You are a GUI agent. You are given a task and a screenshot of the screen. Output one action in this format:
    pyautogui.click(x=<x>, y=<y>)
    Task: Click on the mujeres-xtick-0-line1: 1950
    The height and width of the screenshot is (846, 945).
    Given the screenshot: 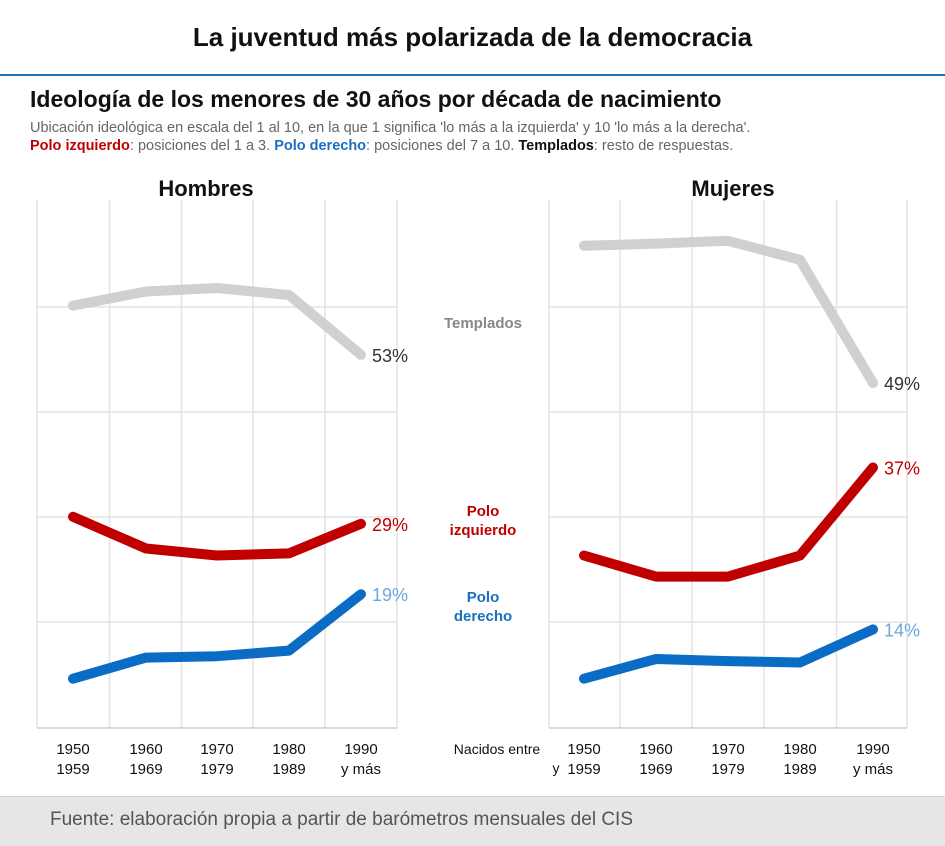 What is the action you would take?
    pyautogui.click(x=583, y=749)
    